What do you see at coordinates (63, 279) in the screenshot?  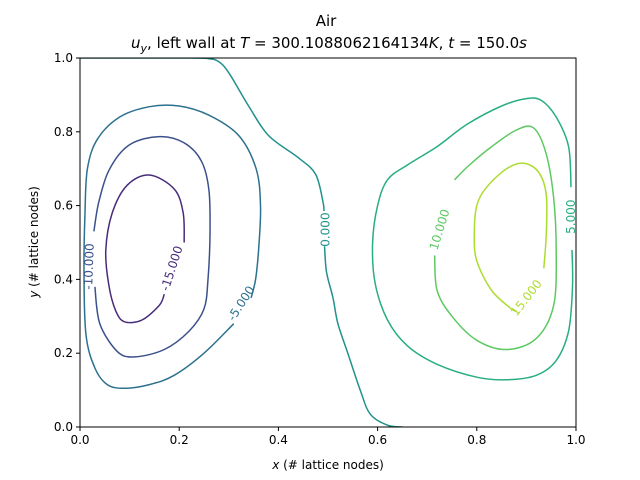 I see `y-tick-label-2: 0.4` at bounding box center [63, 279].